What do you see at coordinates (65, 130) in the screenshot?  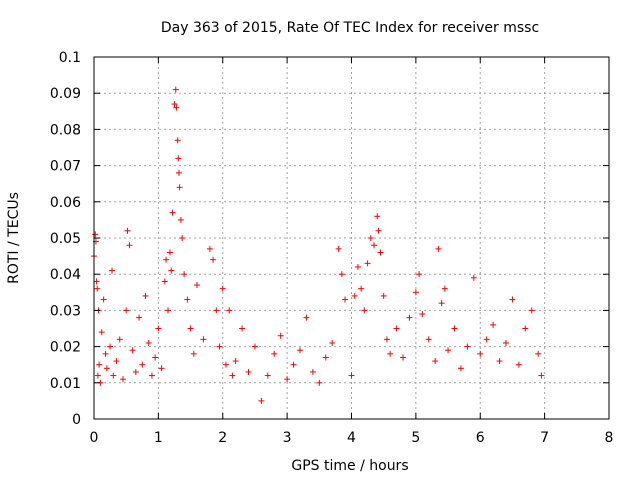 I see `y-tick-label: 0.08` at bounding box center [65, 130].